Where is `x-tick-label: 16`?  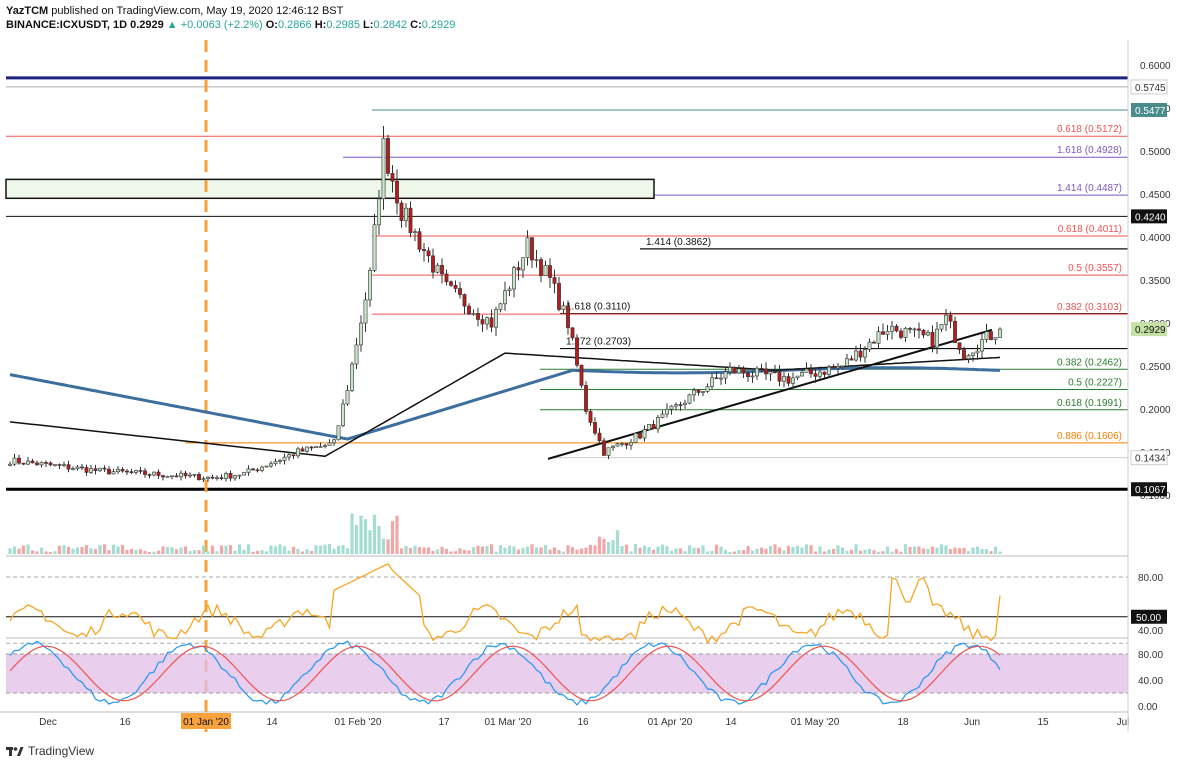
x-tick-label: 16 is located at coordinates (583, 722).